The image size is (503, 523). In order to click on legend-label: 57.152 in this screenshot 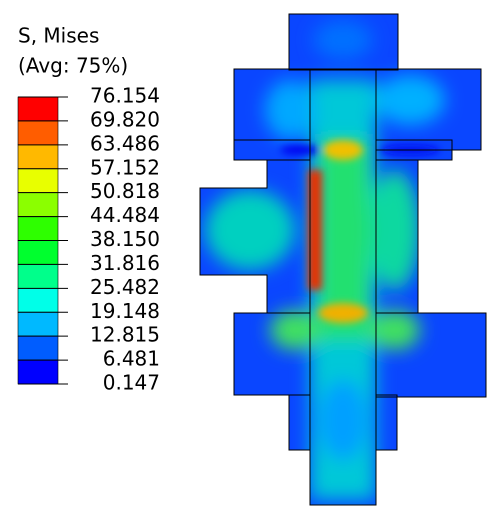, I will do `click(125, 167)`.